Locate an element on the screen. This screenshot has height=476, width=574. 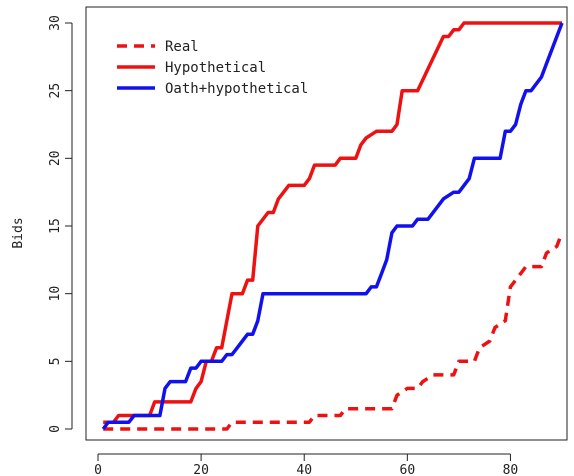
x-tick-label: 20 is located at coordinates (201, 469).